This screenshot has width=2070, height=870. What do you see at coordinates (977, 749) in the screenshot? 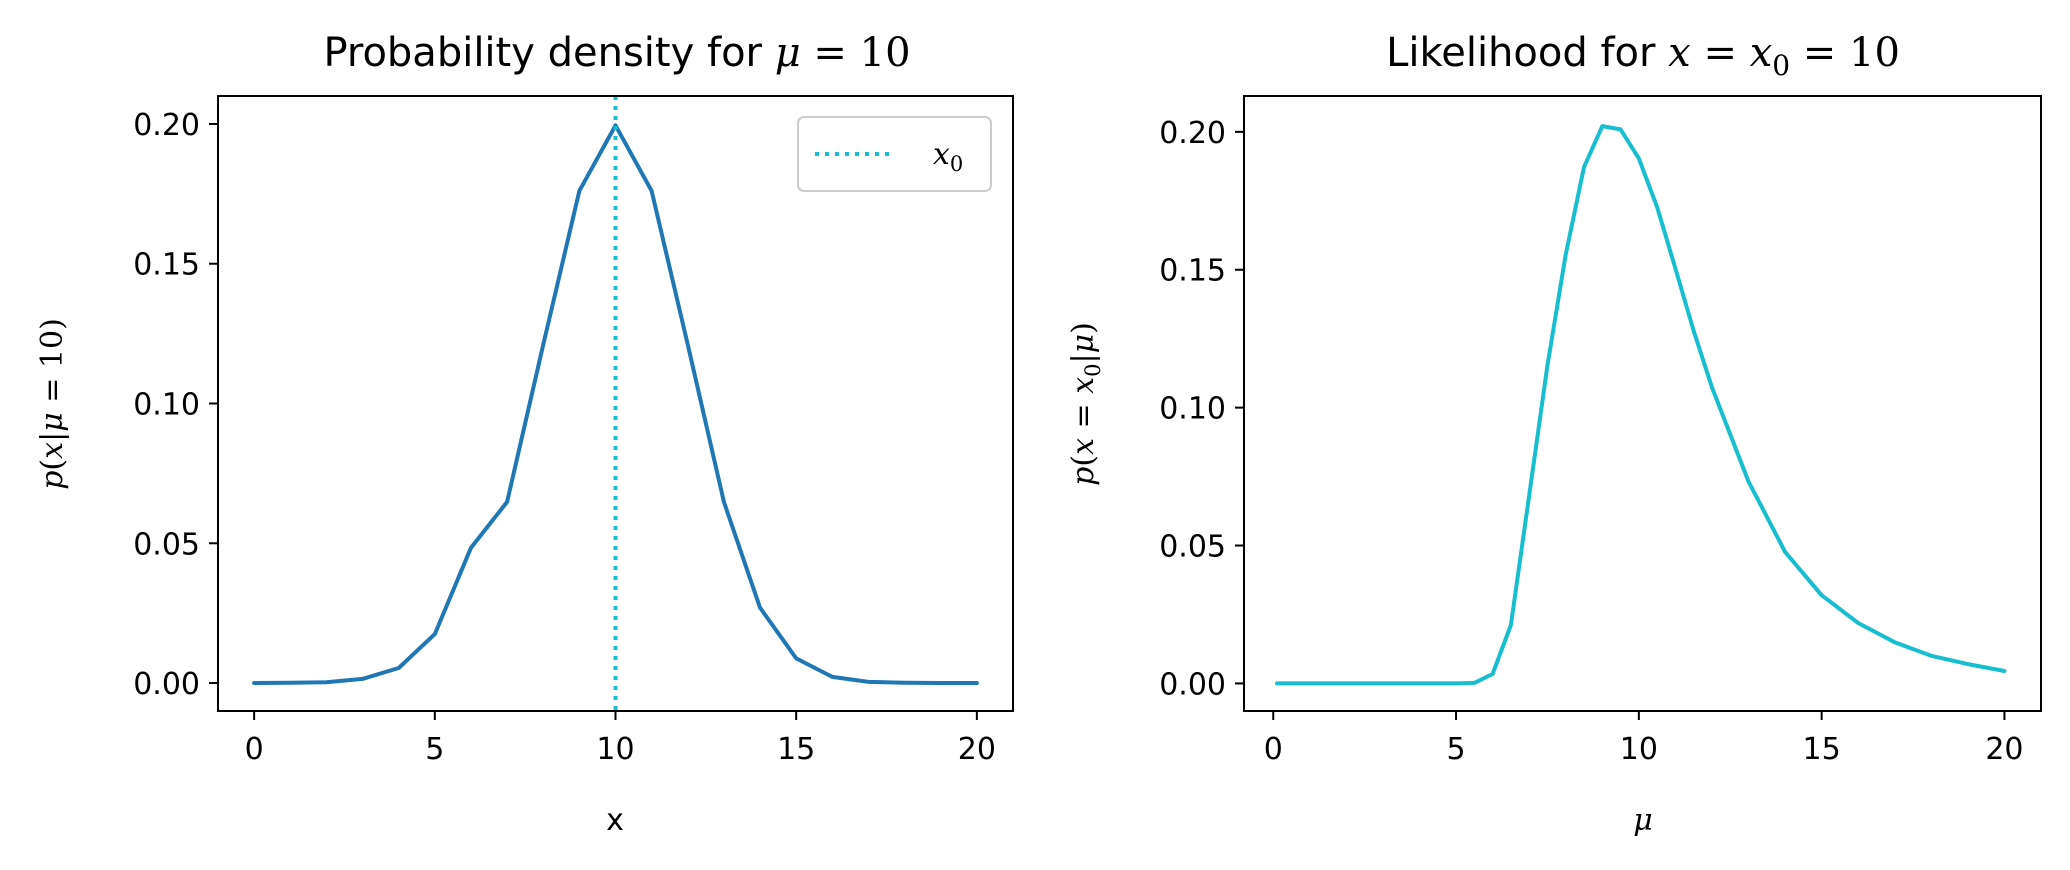
I see `density-x-tick-label: 20` at bounding box center [977, 749].